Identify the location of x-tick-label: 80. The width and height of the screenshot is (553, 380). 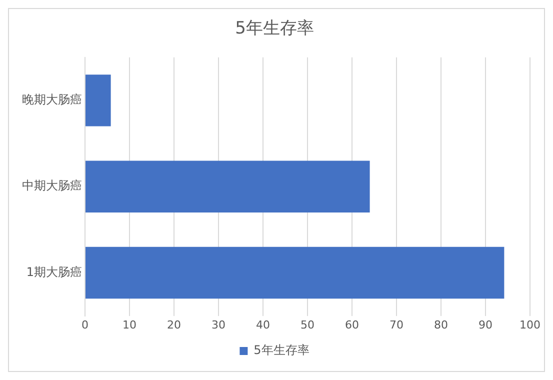
(441, 325).